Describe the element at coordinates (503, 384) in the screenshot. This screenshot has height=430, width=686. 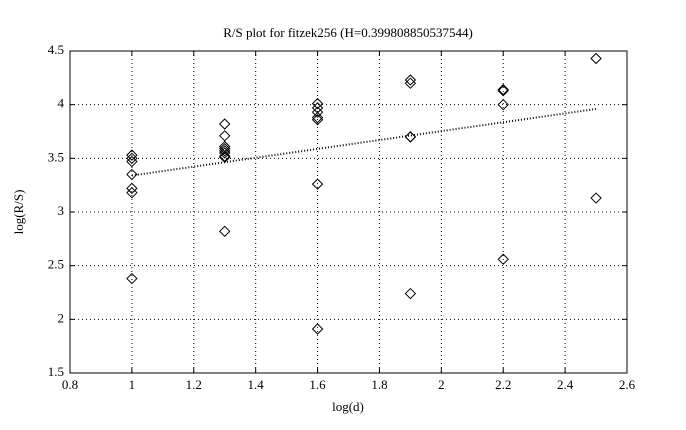
I see `x-tick-label: 2.2` at that location.